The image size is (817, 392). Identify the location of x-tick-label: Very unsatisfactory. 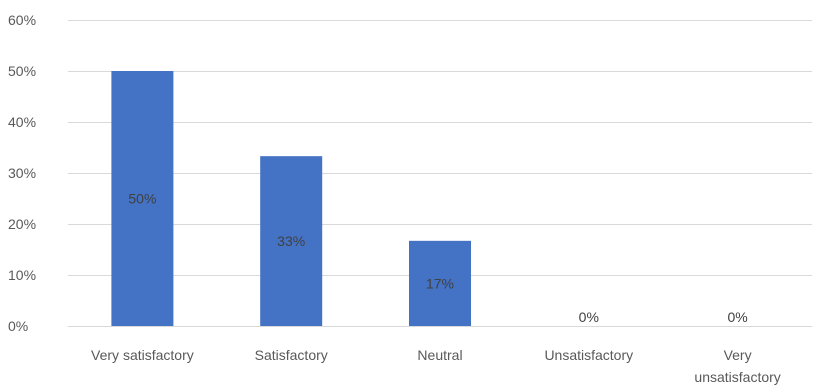
(737, 366).